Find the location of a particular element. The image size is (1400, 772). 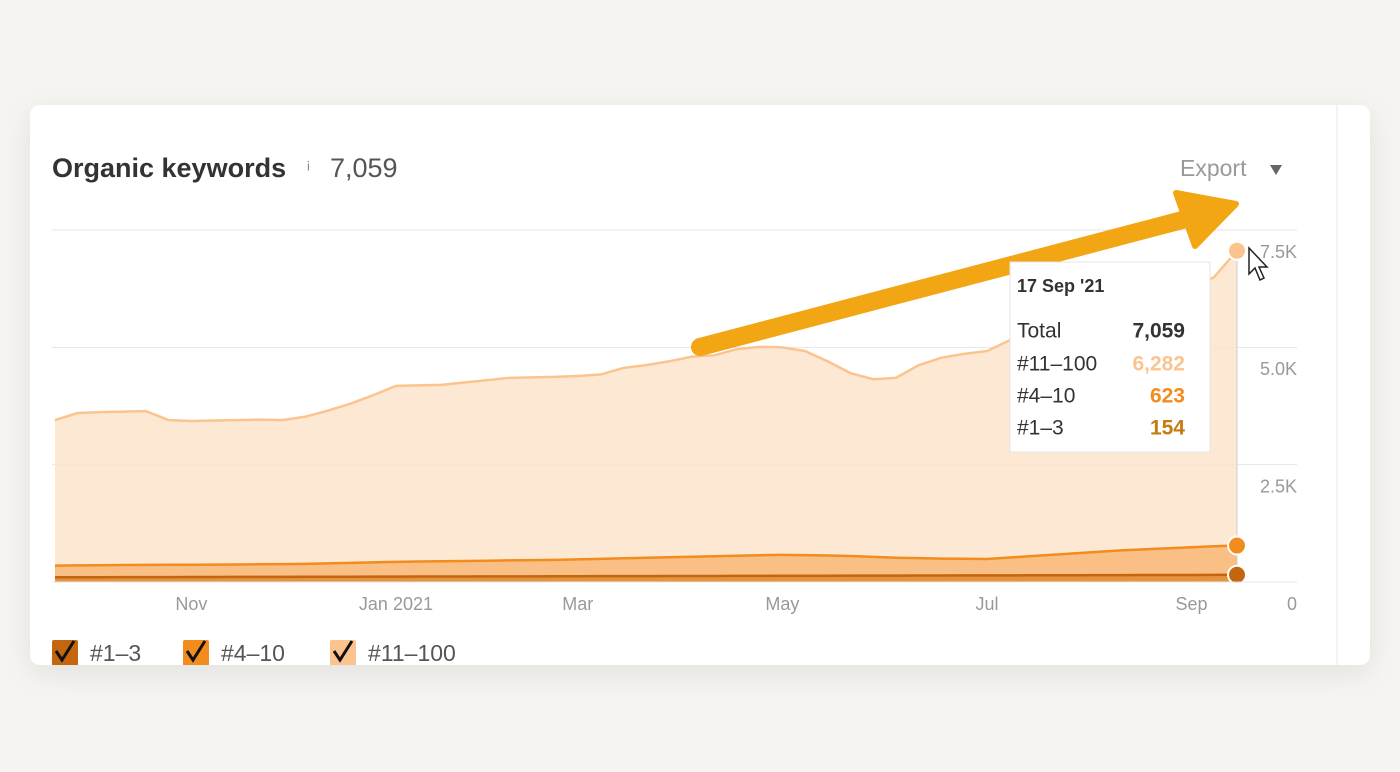

legend-label: #1–3 is located at coordinates (115, 653).